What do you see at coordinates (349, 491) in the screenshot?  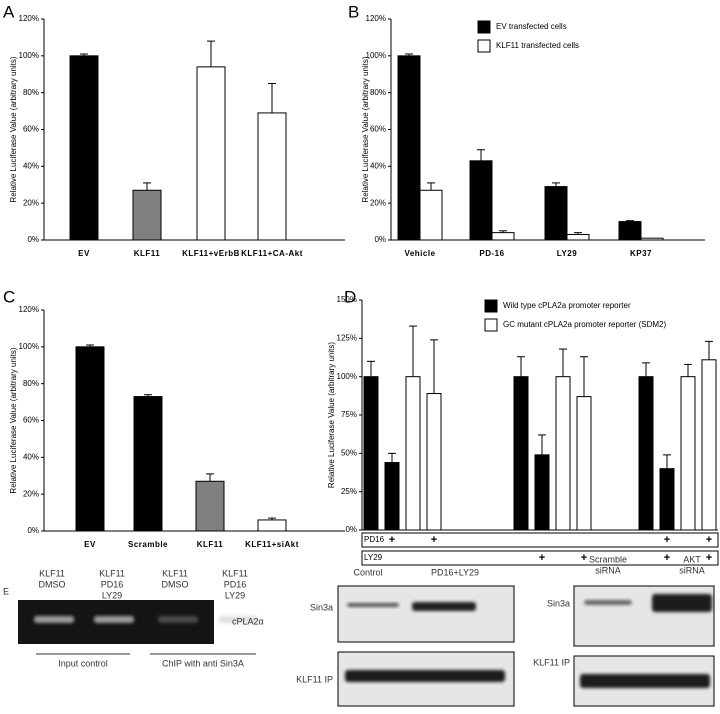 I see `y-tick-label: 25%` at bounding box center [349, 491].